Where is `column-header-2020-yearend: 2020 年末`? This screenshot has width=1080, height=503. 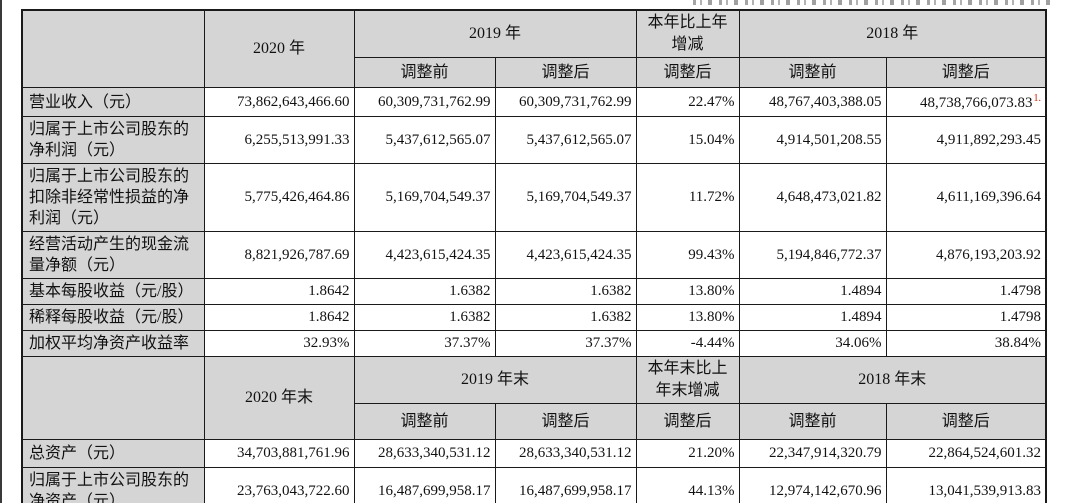
column-header-2020-yearend: 2020 年末 is located at coordinates (279, 398).